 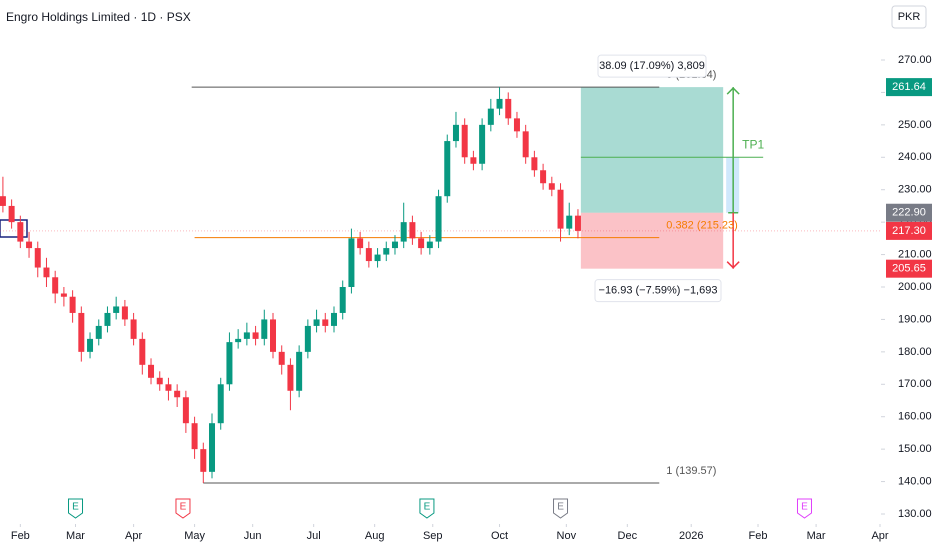 What do you see at coordinates (915, 157) in the screenshot?
I see `y-tick-label: 240.00` at bounding box center [915, 157].